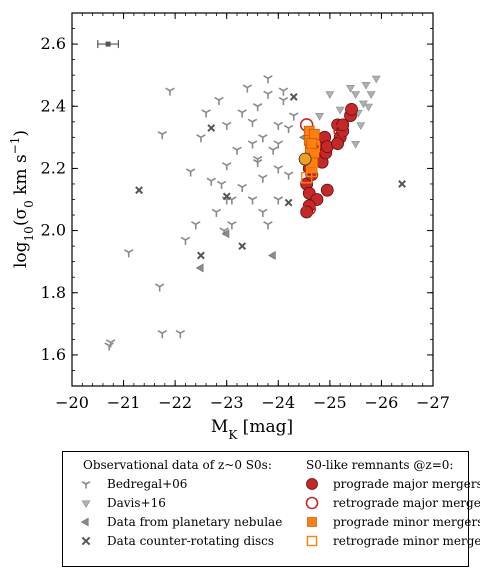 The width and height of the screenshot is (480, 577). Describe the element at coordinates (84, 522) in the screenshot. I see `tri-left-marker-icon` at that location.